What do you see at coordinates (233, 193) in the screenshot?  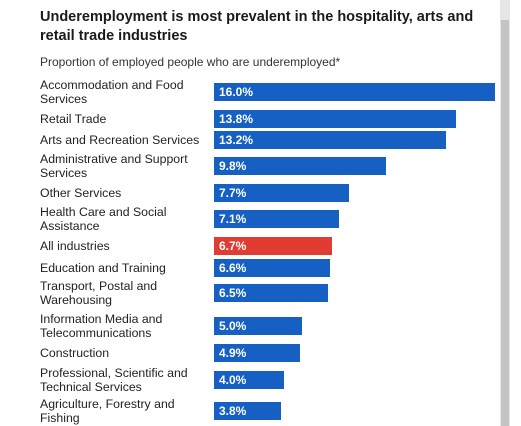 I see `value-label: 7.7%` at bounding box center [233, 193].